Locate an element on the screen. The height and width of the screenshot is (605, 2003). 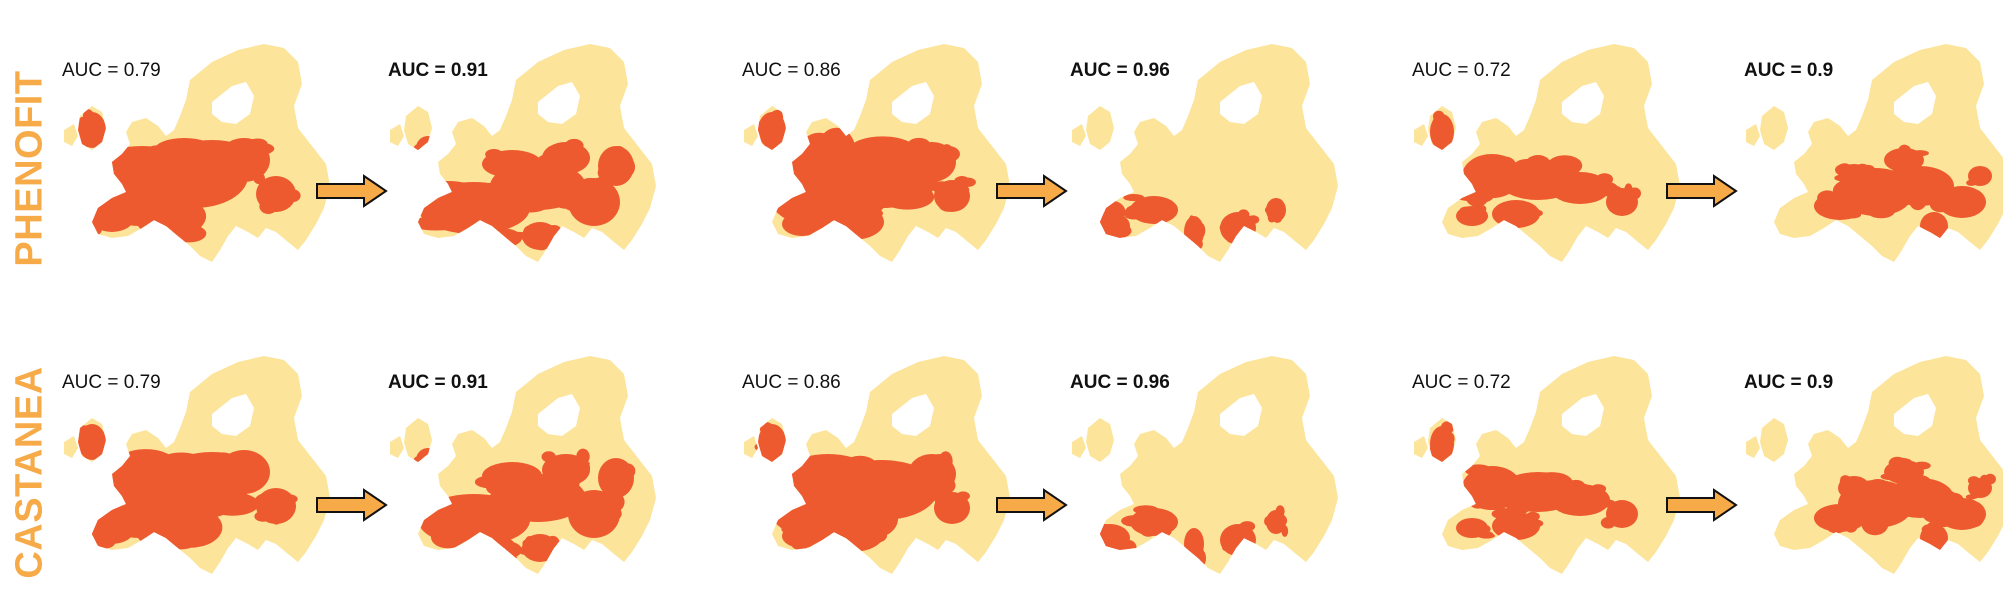
map-panel-castanea-1-before: AUC = 0.79 is located at coordinates (196, 476).